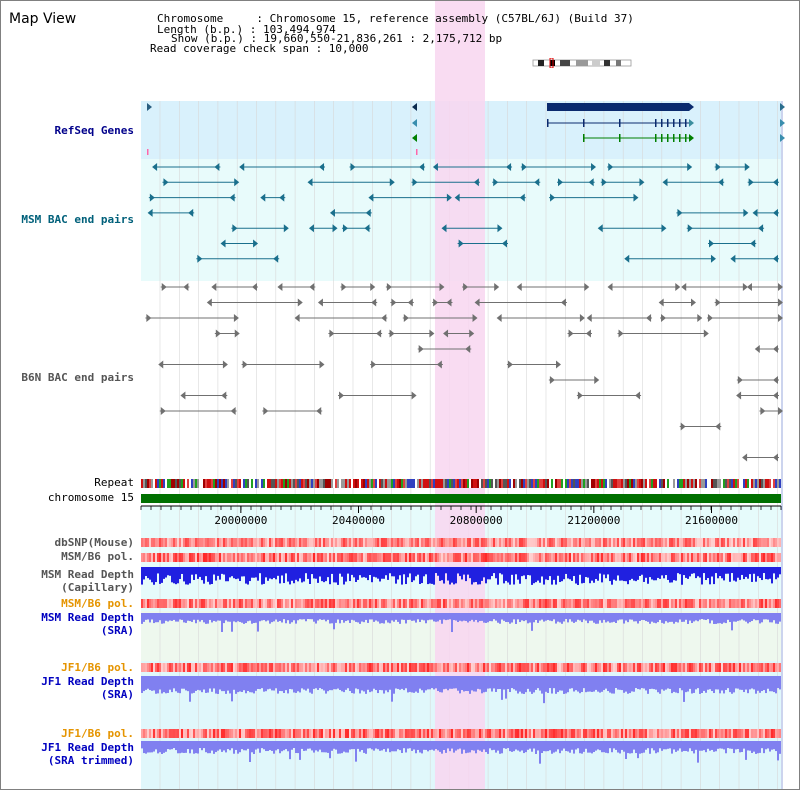 This screenshot has height=790, width=800. I want to click on track-label-dbsnp: dbSNP(Mouse), so click(94, 542).